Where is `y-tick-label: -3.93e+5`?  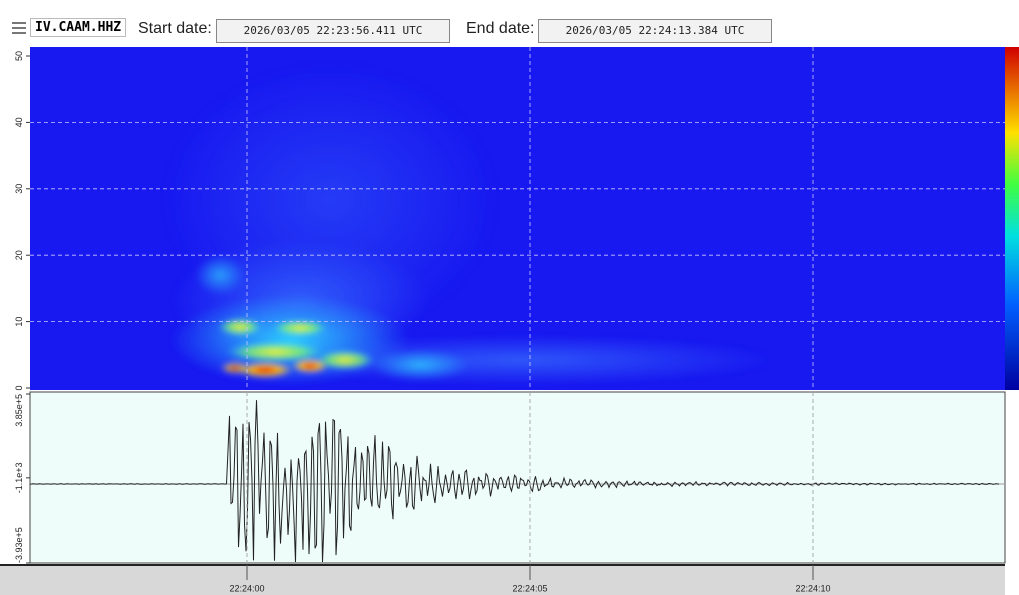 y-tick-label: -3.93e+5 is located at coordinates (19, 545).